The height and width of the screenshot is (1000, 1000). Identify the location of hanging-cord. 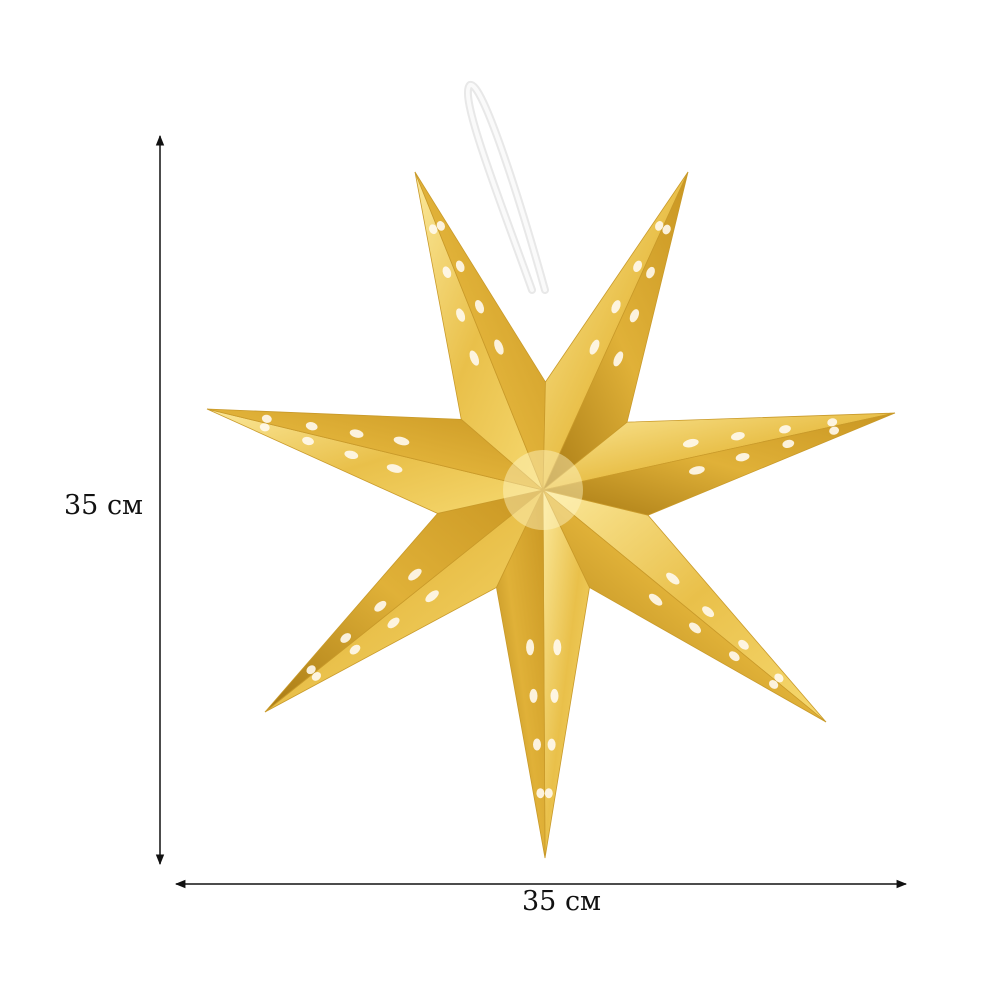
(506, 187).